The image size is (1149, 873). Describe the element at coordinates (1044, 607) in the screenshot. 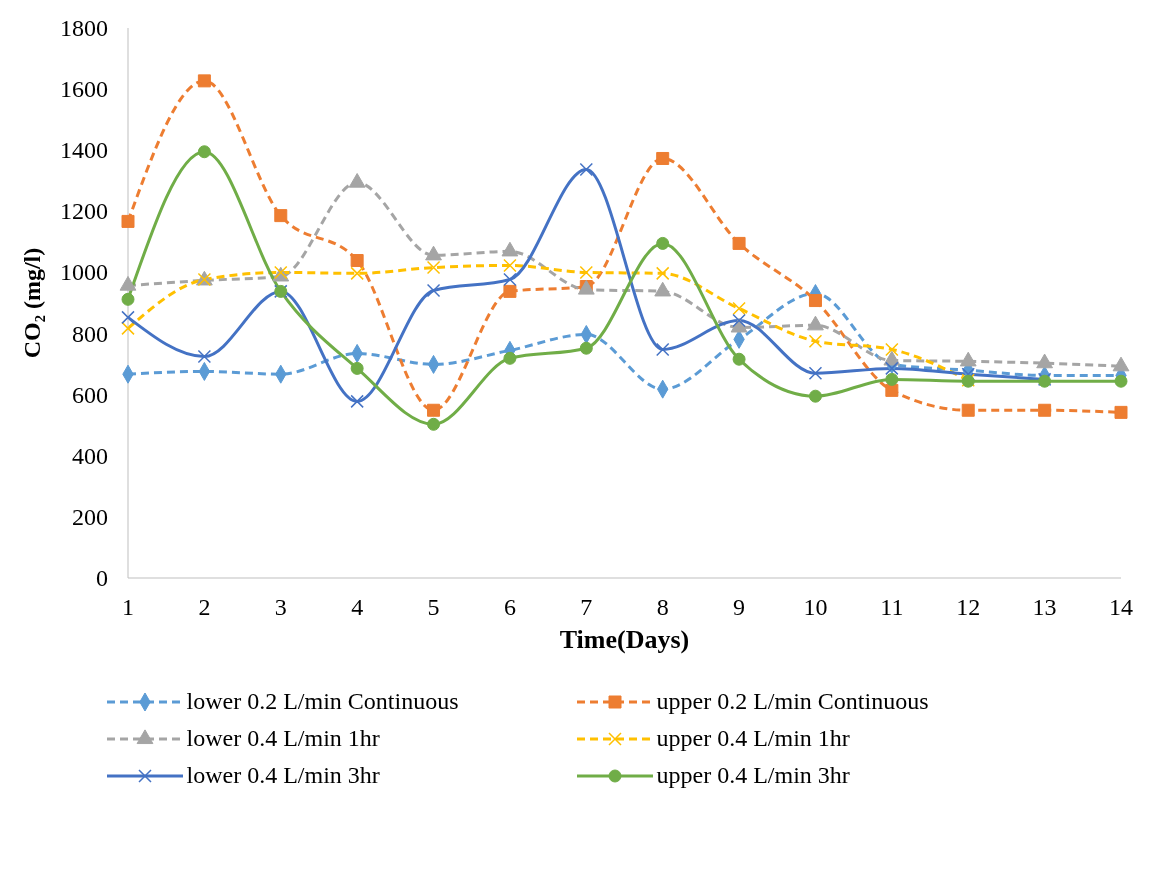

I see `x-tick-label: 13` at that location.